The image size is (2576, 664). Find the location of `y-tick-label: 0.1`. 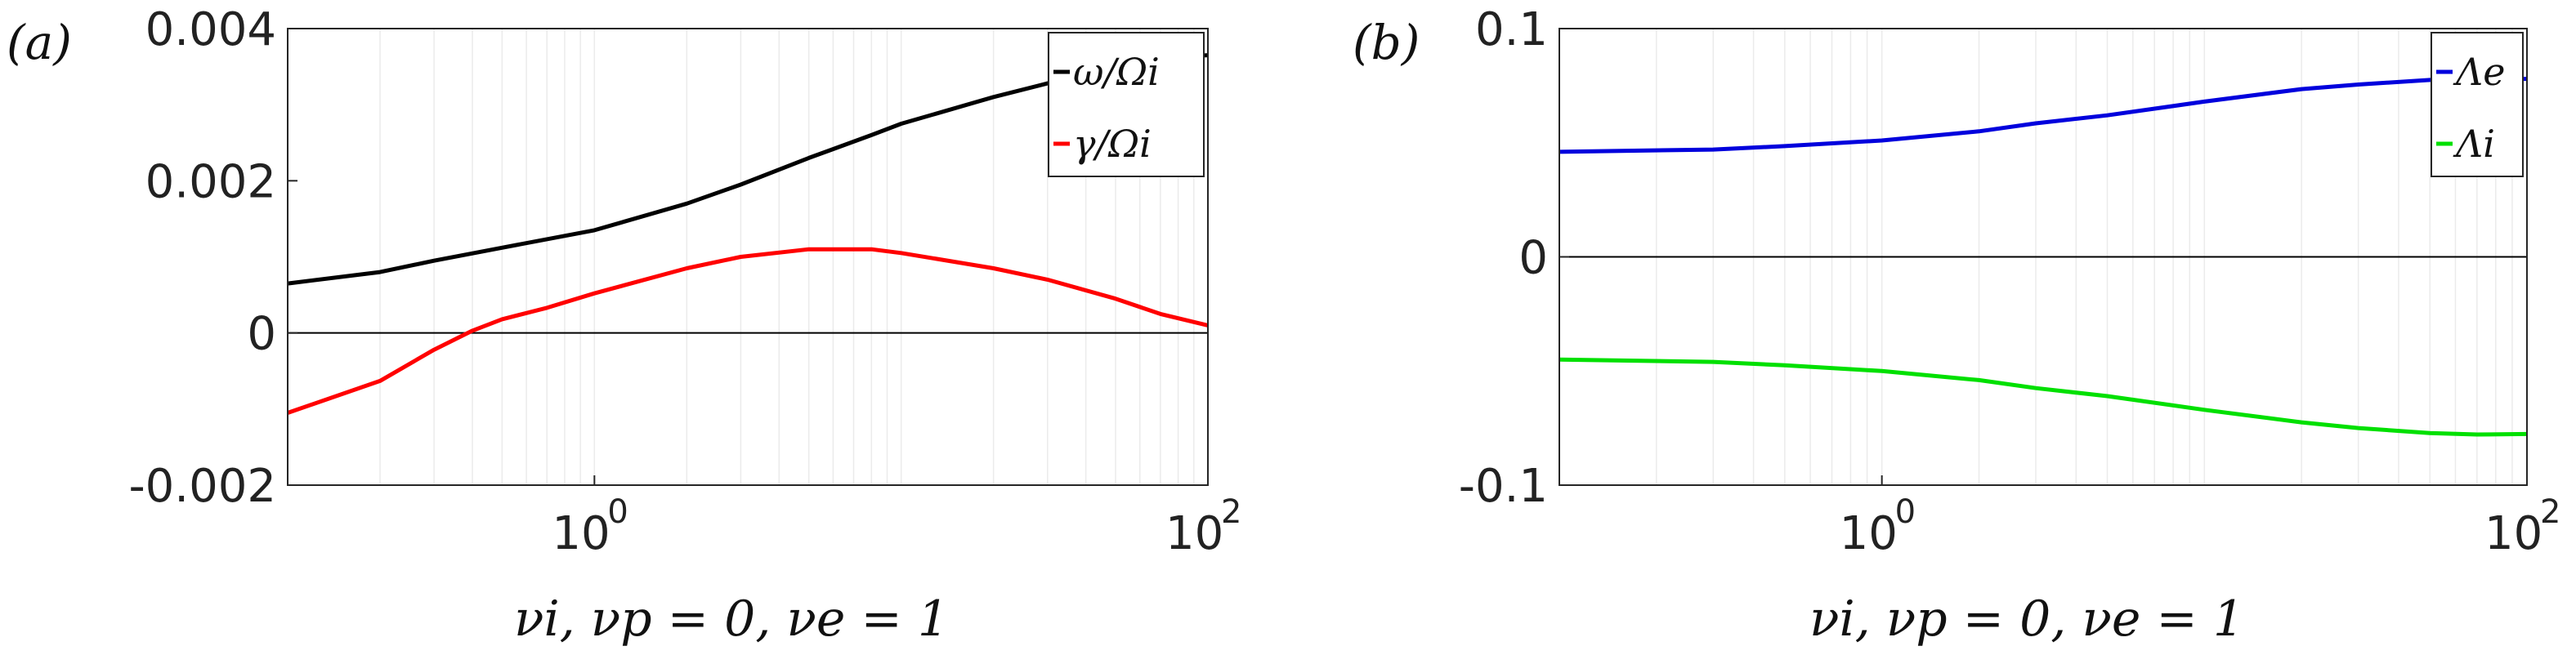

y-tick-label: 0.1 is located at coordinates (1511, 29).